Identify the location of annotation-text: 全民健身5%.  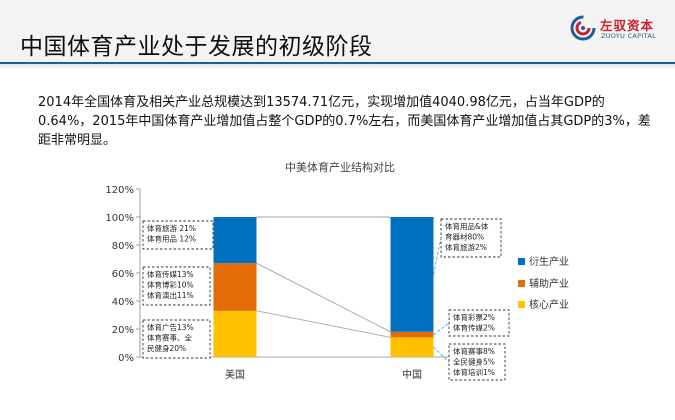
(474, 362).